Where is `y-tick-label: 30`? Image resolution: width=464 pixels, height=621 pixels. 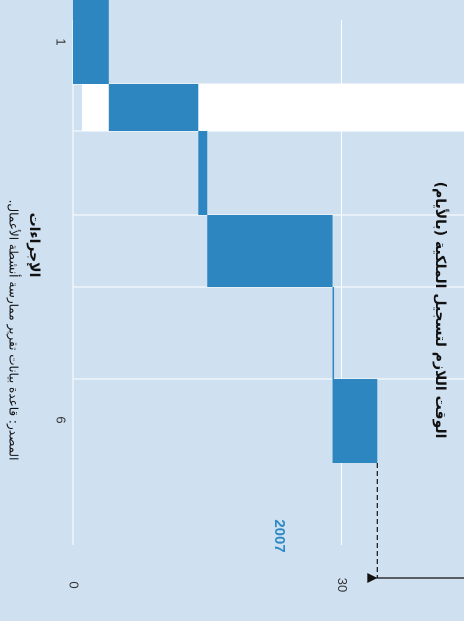 y-tick-label: 30 is located at coordinates (342, 585).